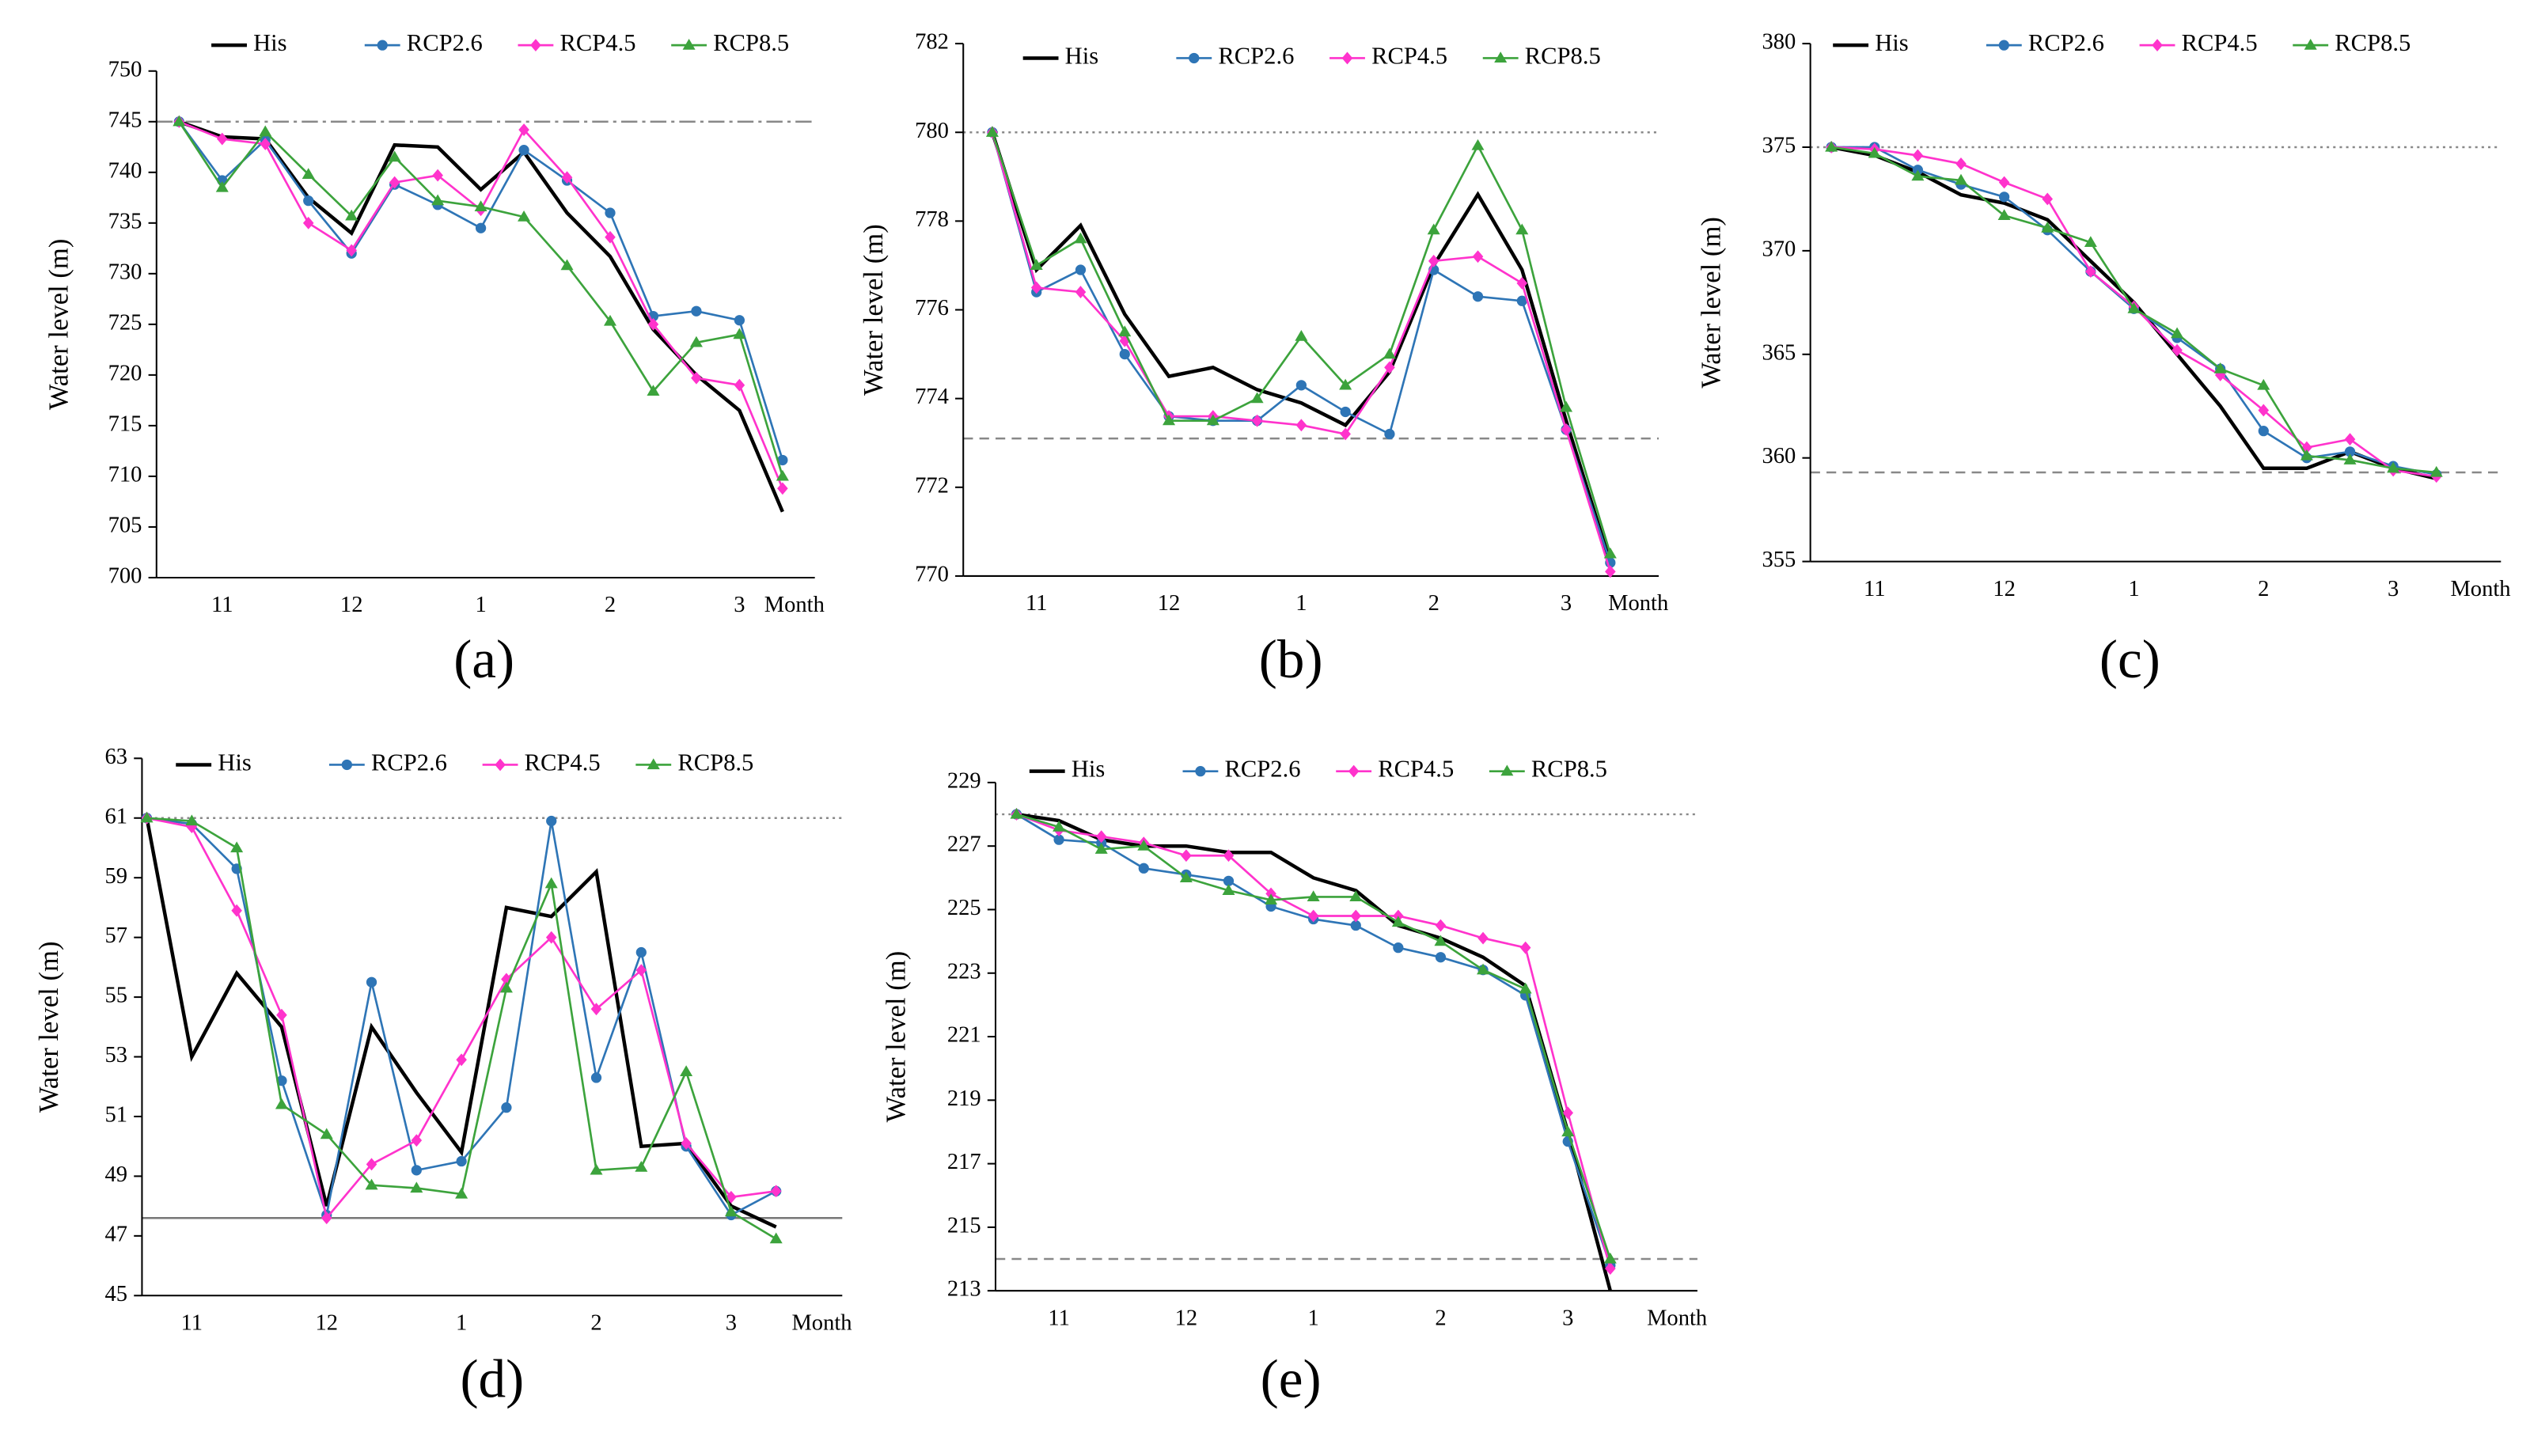 This screenshot has width=2530, height=1456. I want to click on y-tick-label: 780, so click(932, 131).